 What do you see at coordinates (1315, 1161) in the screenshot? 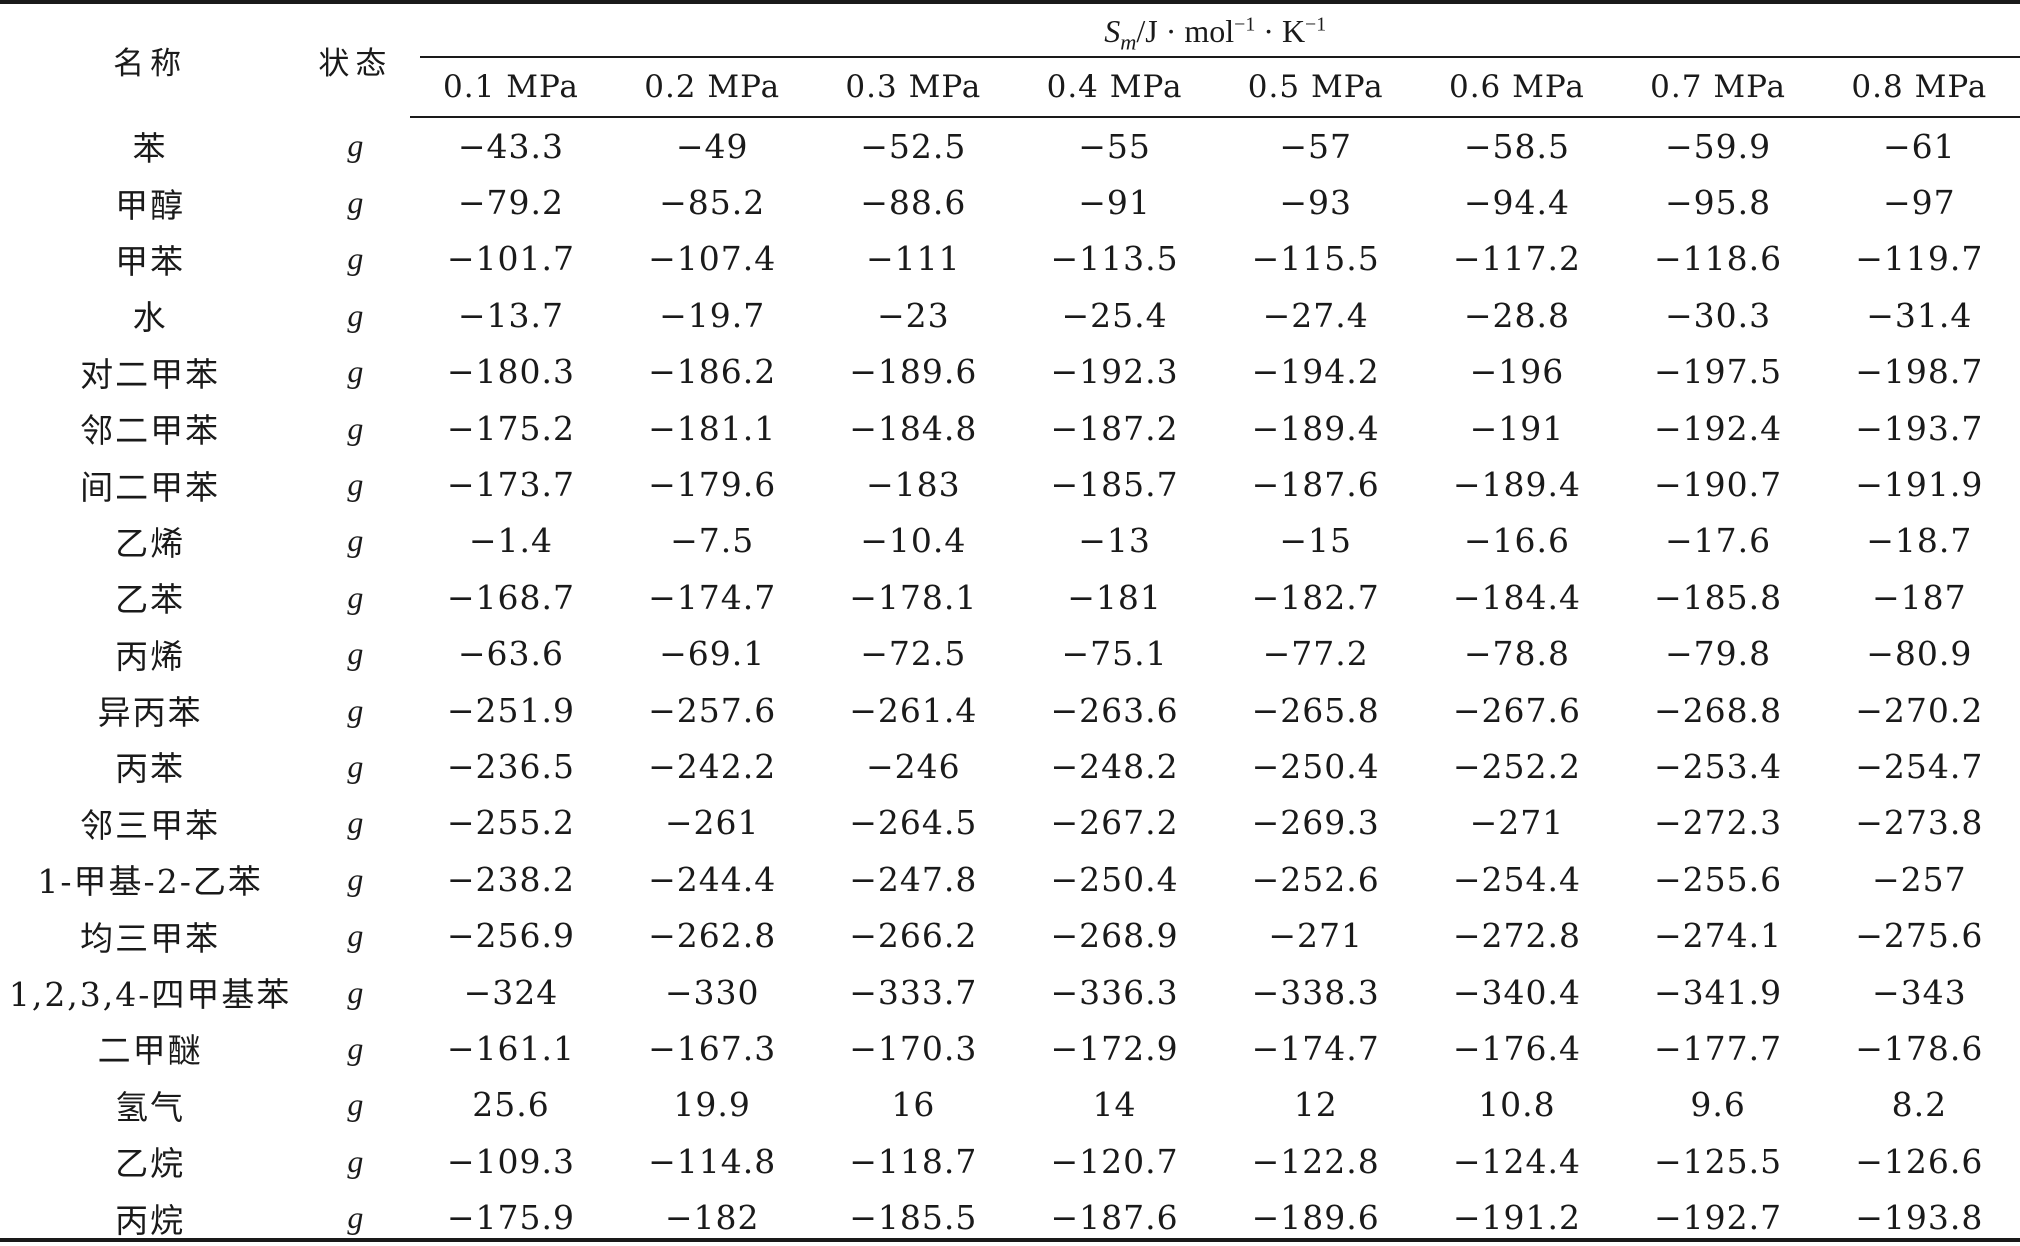
I see `entropy-value-cell: −122.8` at bounding box center [1315, 1161].